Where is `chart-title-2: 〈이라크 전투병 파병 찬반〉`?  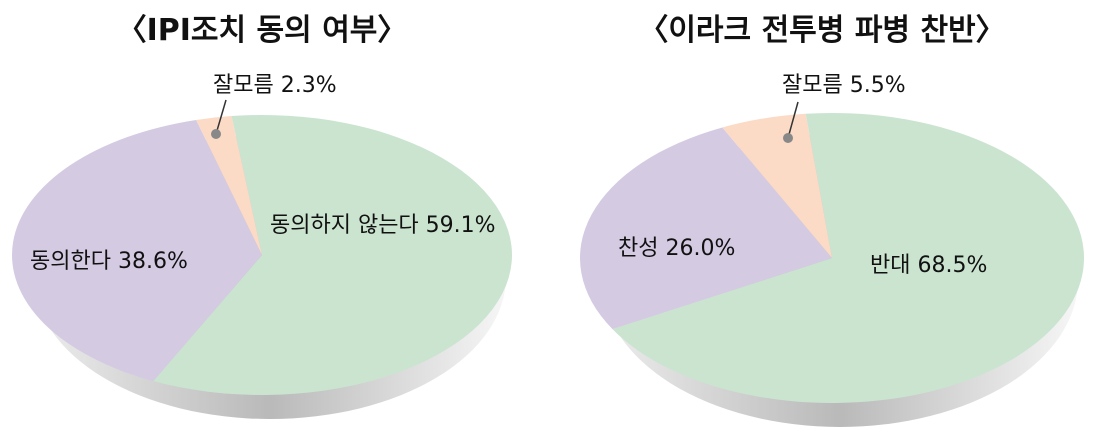 chart-title-2: 〈이라크 전투병 파병 찬반〉 is located at coordinates (821, 30).